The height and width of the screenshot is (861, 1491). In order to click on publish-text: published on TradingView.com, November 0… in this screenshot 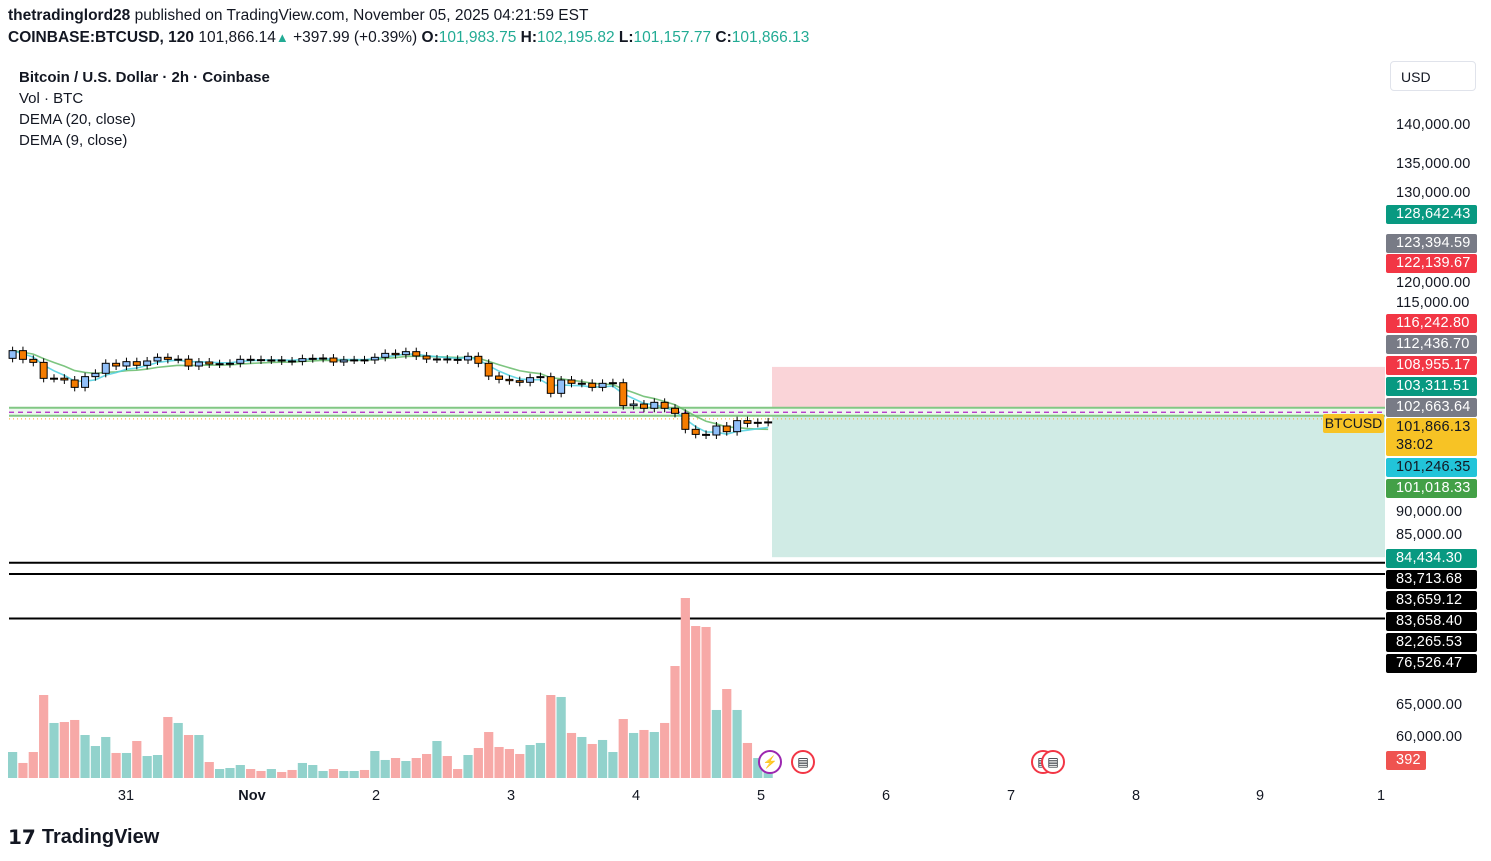, I will do `click(361, 15)`.